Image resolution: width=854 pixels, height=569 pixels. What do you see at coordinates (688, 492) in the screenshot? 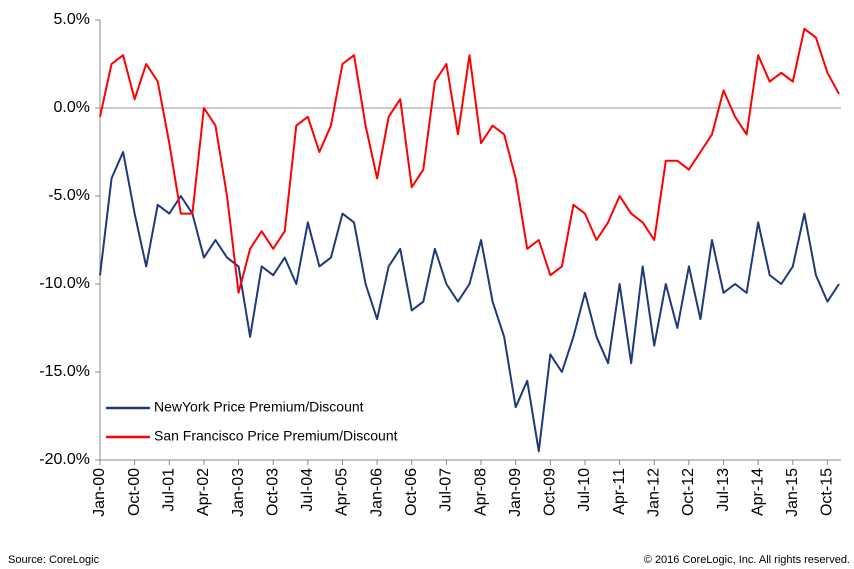
I see `x-tick-label: Oct-12` at bounding box center [688, 492].